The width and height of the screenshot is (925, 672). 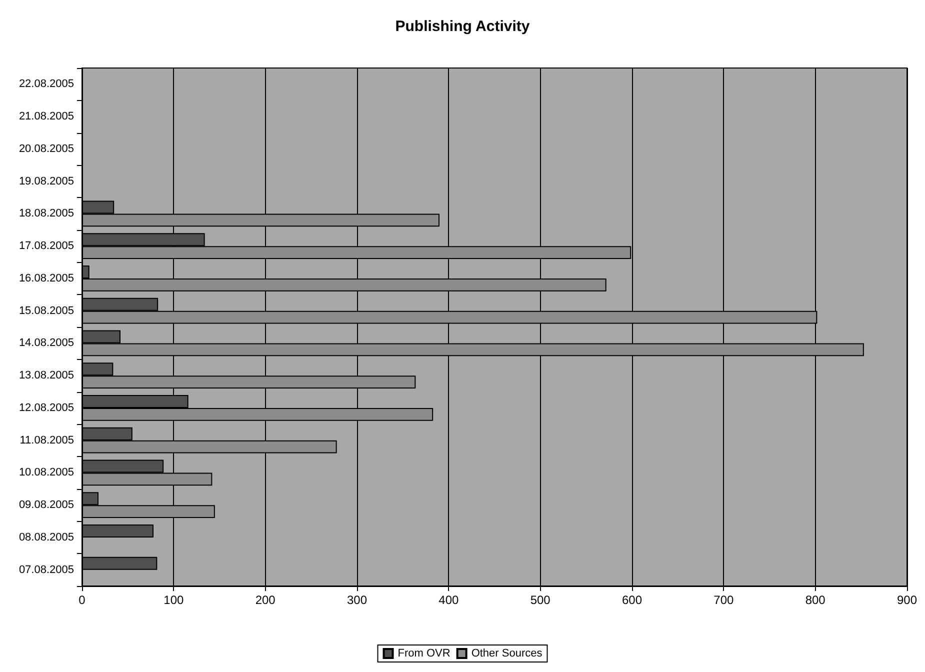 I want to click on y-tick-label: 14.08.2005, so click(x=46, y=343).